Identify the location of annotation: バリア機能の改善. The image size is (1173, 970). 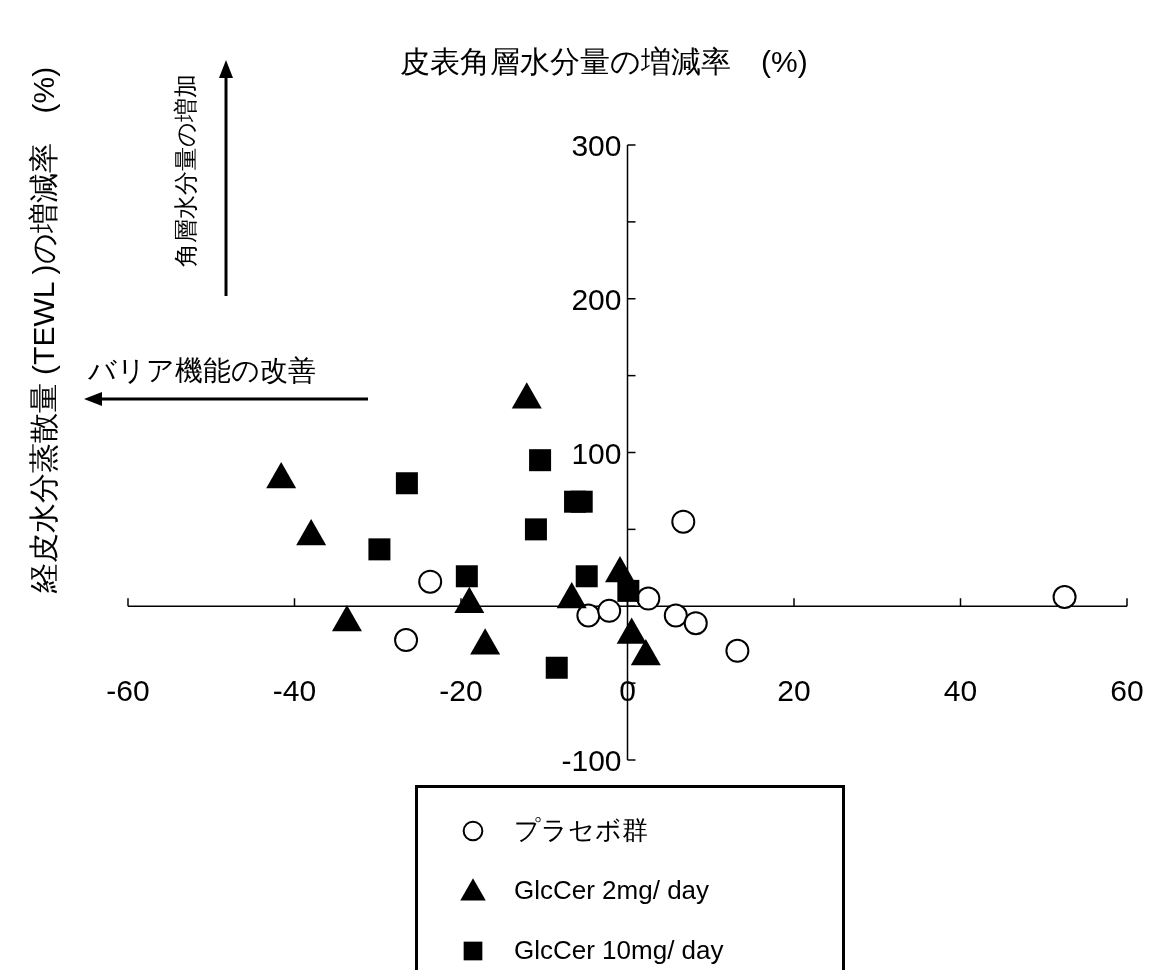
(202, 371).